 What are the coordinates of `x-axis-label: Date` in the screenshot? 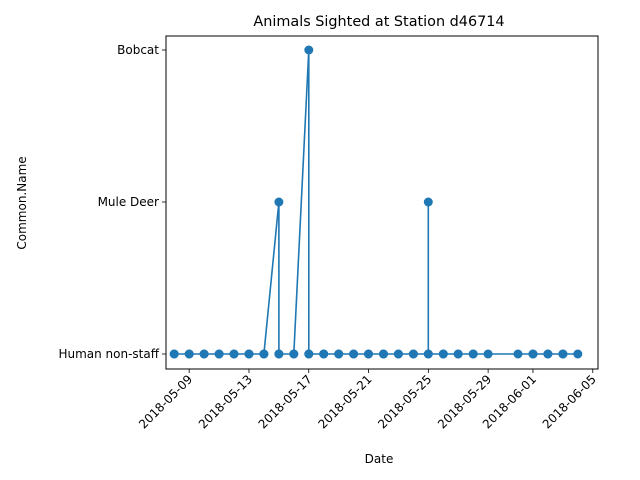 It's located at (379, 459).